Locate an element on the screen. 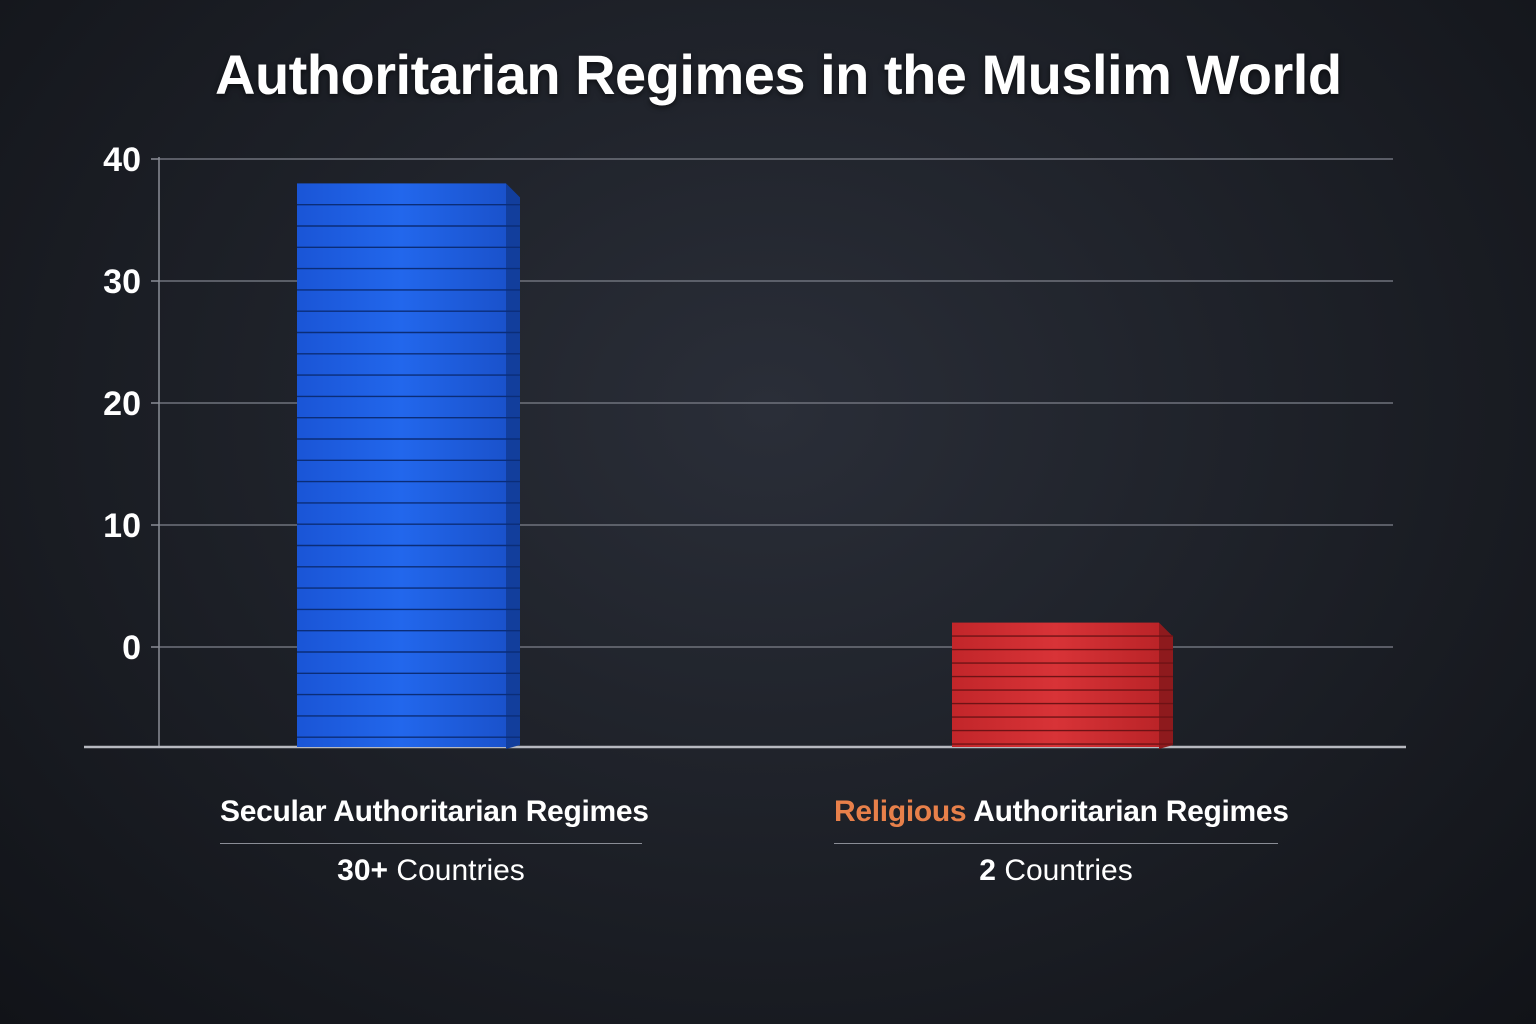 The height and width of the screenshot is (1024, 1536). y-tick-label: 0 is located at coordinates (131, 648).